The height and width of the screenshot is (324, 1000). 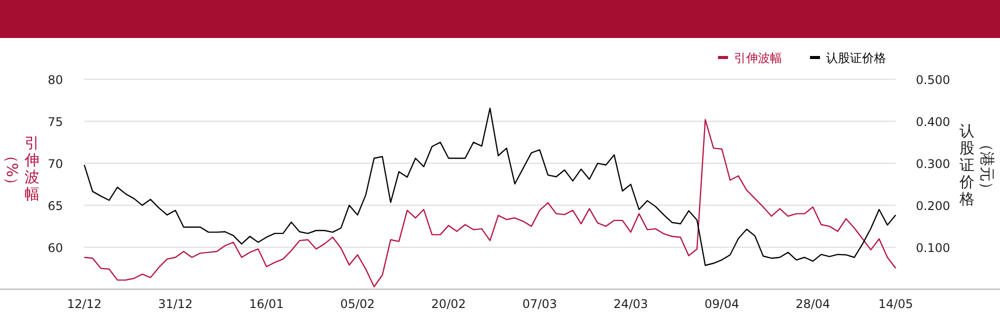 What do you see at coordinates (357, 304) in the screenshot?
I see `x-tick-label: 05/02` at bounding box center [357, 304].